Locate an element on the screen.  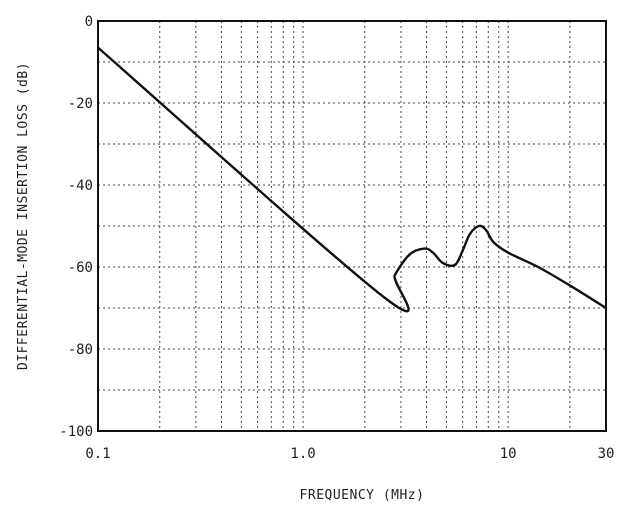
x-tick-label: 30 is located at coordinates (606, 454).